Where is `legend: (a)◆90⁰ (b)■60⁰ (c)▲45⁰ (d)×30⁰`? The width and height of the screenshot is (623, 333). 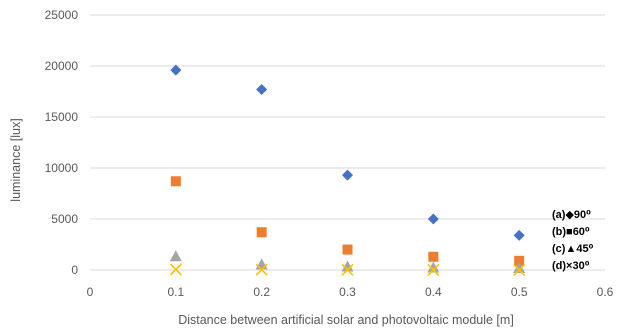
legend: (a)◆90⁰ (b)■60⁰ (c)▲45⁰ (d)×30⁰ is located at coordinates (573, 240).